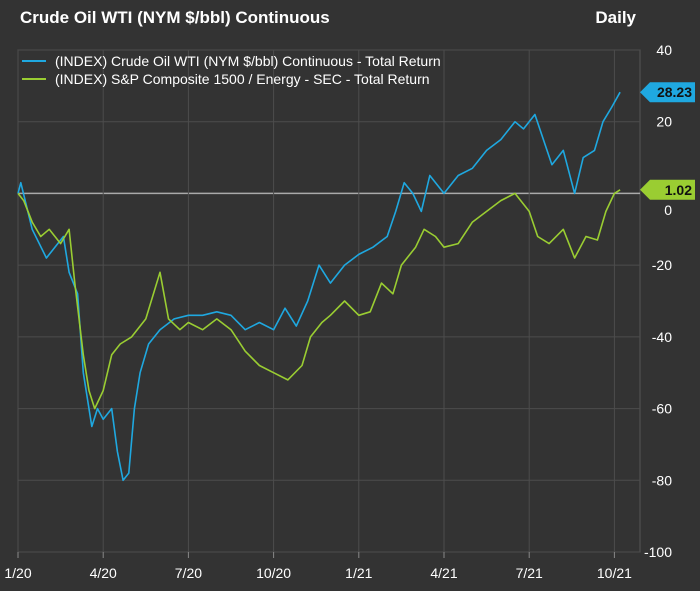 The width and height of the screenshot is (700, 591). I want to click on y-tick-label: -40, so click(662, 337).